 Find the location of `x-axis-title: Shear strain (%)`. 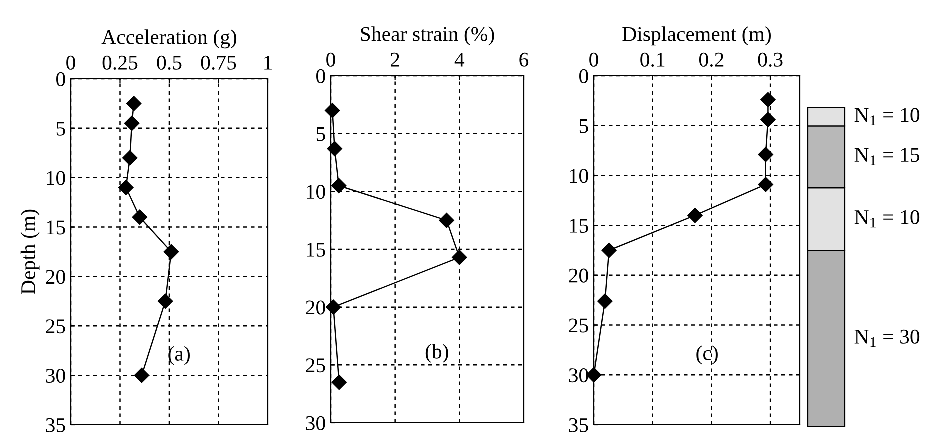

x-axis-title: Shear strain (%) is located at coordinates (427, 36).